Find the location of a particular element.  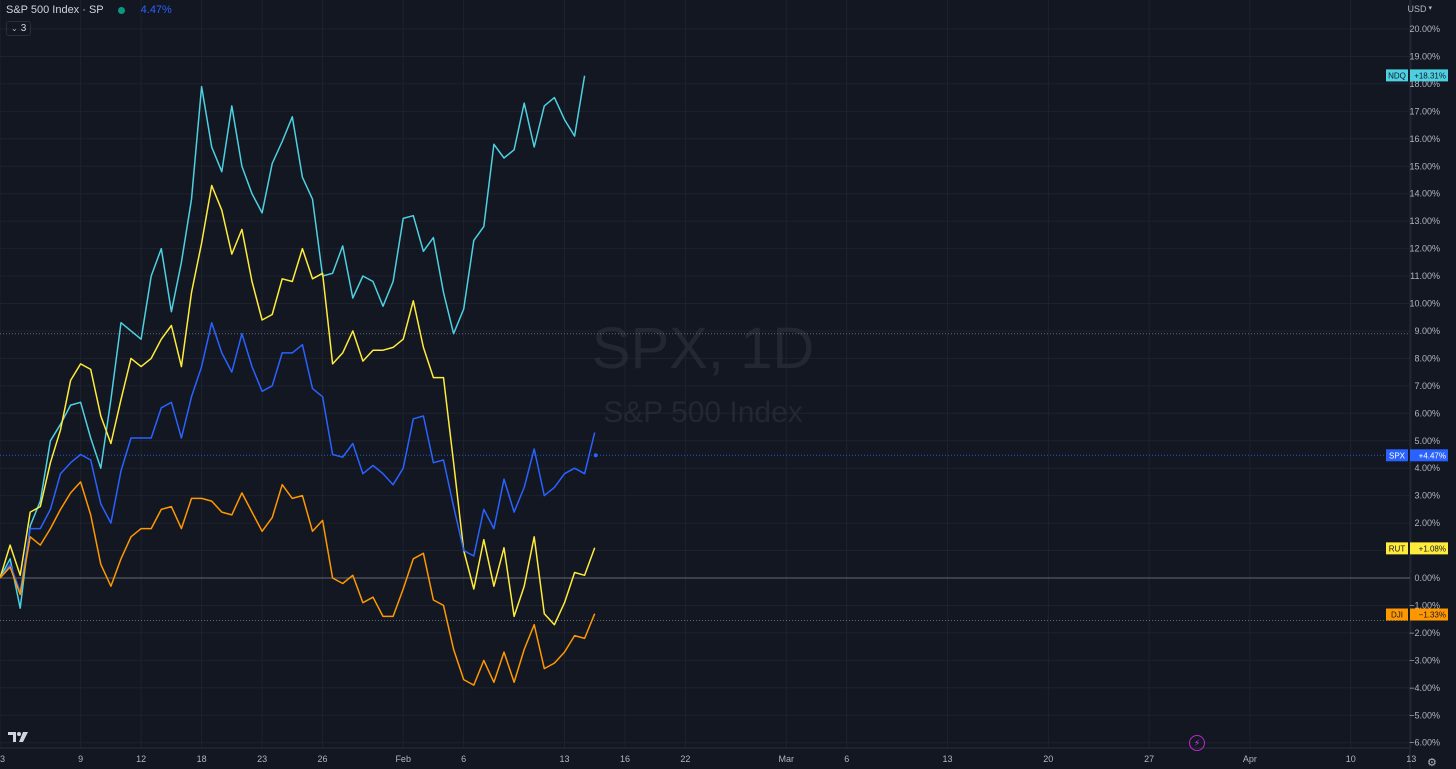

lightning-icon: ⚡ is located at coordinates (1197, 743).